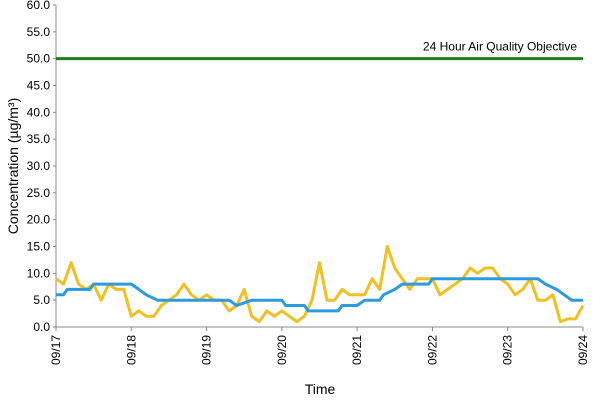 The width and height of the screenshot is (600, 400). What do you see at coordinates (39, 86) in the screenshot?
I see `y-tick-label: 45.0` at bounding box center [39, 86].